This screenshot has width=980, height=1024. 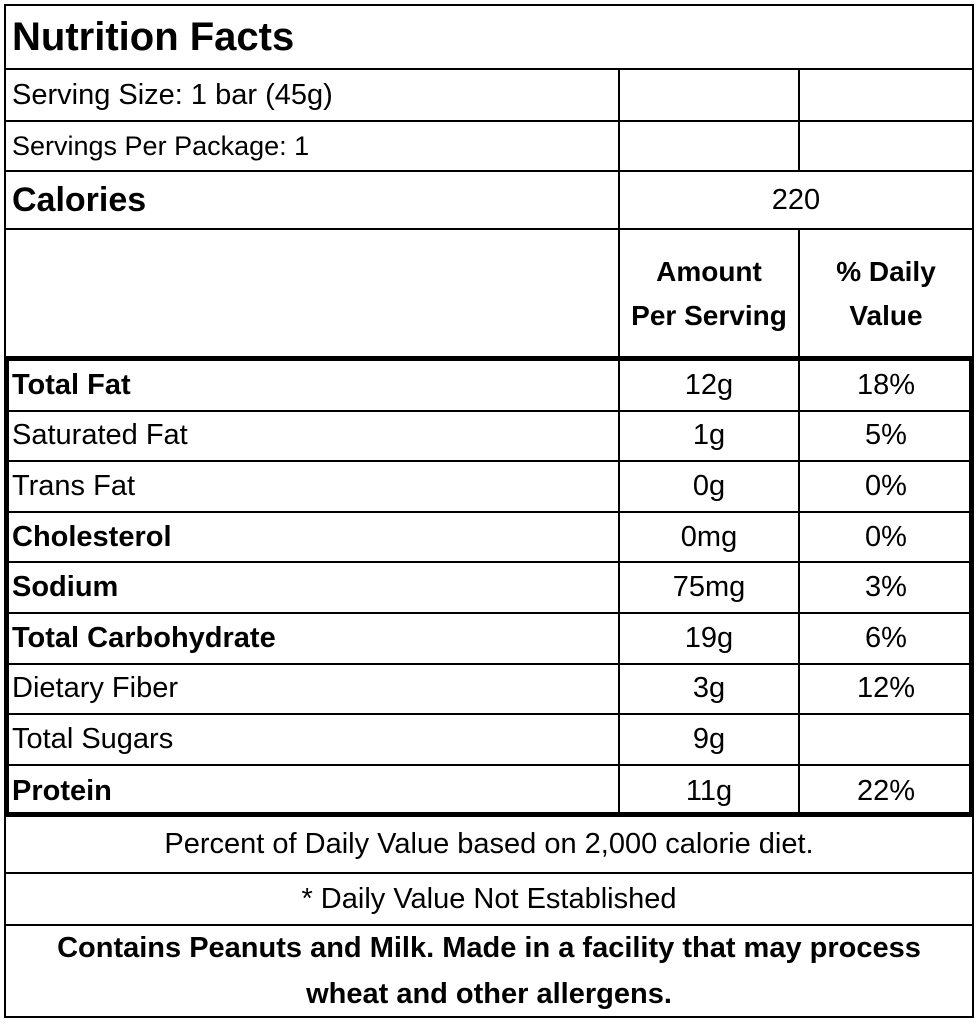 What do you see at coordinates (709, 536) in the screenshot?
I see `nutrient-amount: 0mg` at bounding box center [709, 536].